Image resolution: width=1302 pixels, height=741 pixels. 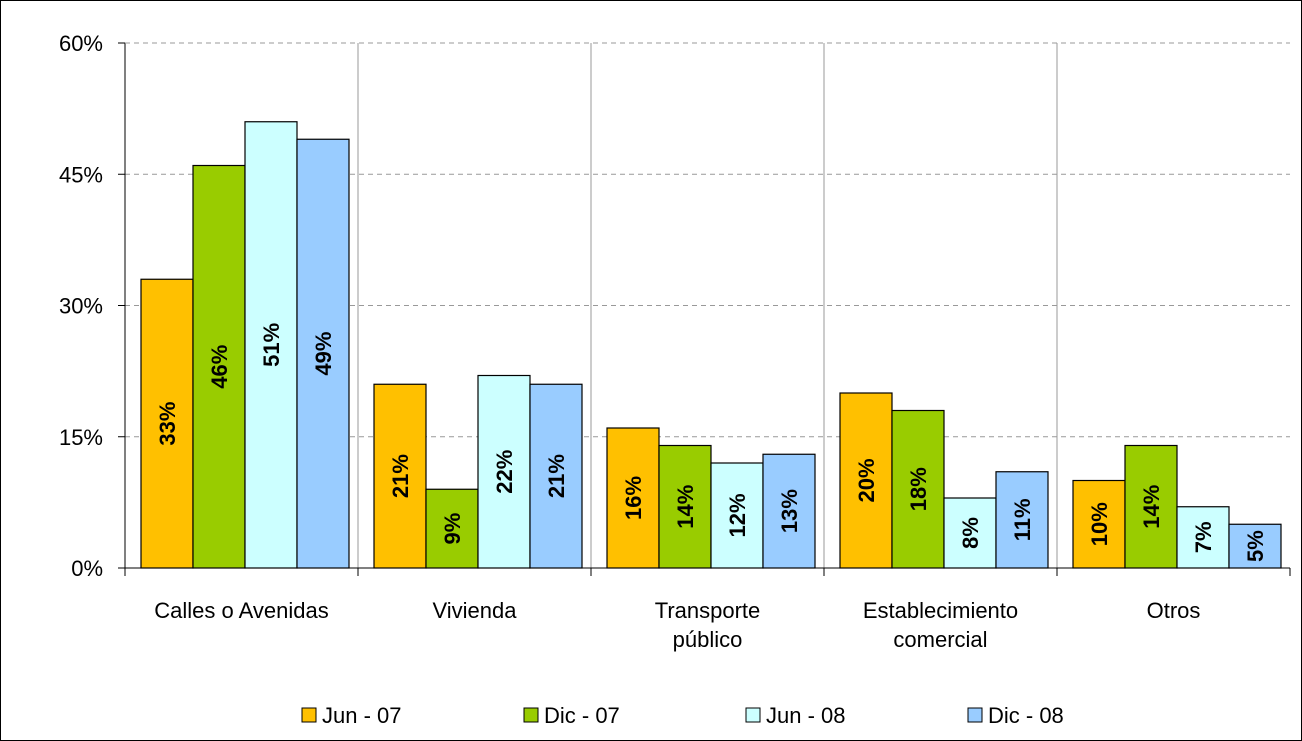 I want to click on data-label: 20%, so click(x=866, y=480).